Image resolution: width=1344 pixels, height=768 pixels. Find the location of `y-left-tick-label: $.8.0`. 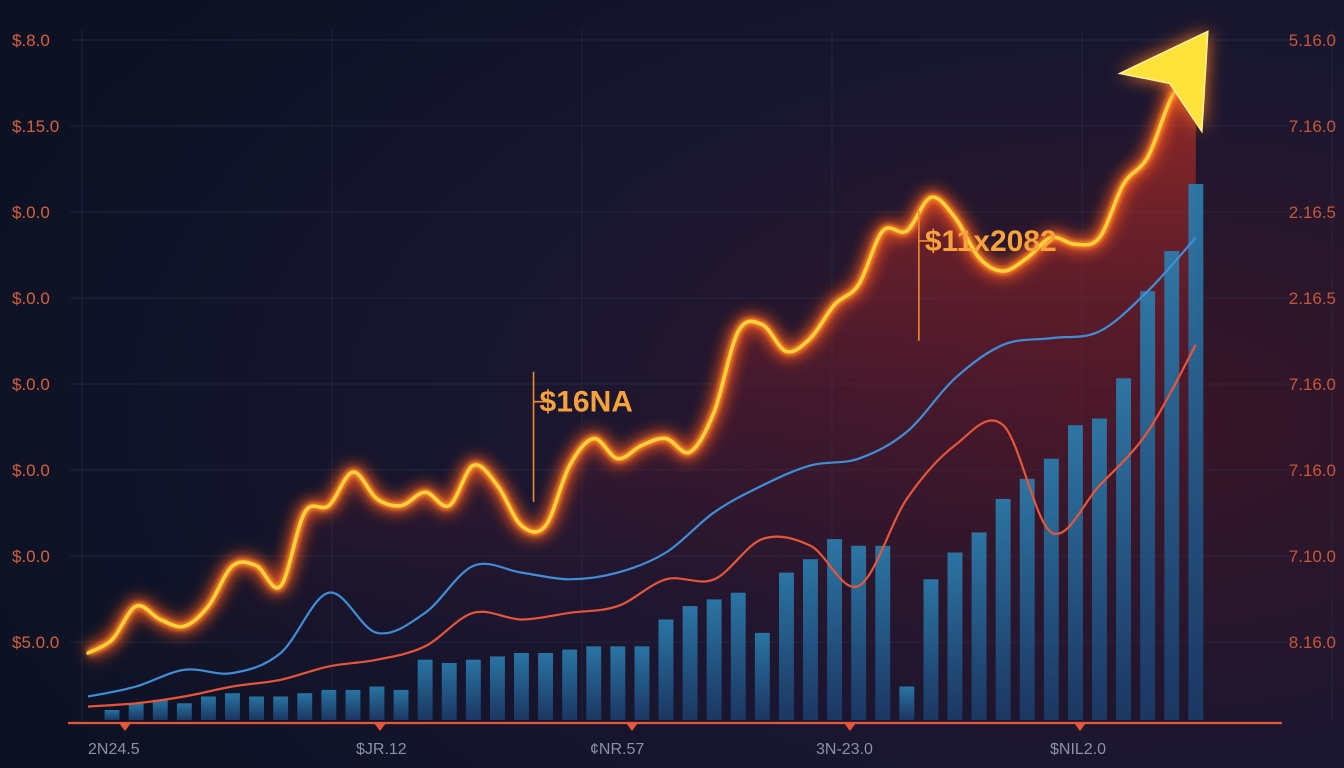

y-left-tick-label: $.8.0 is located at coordinates (31, 40).